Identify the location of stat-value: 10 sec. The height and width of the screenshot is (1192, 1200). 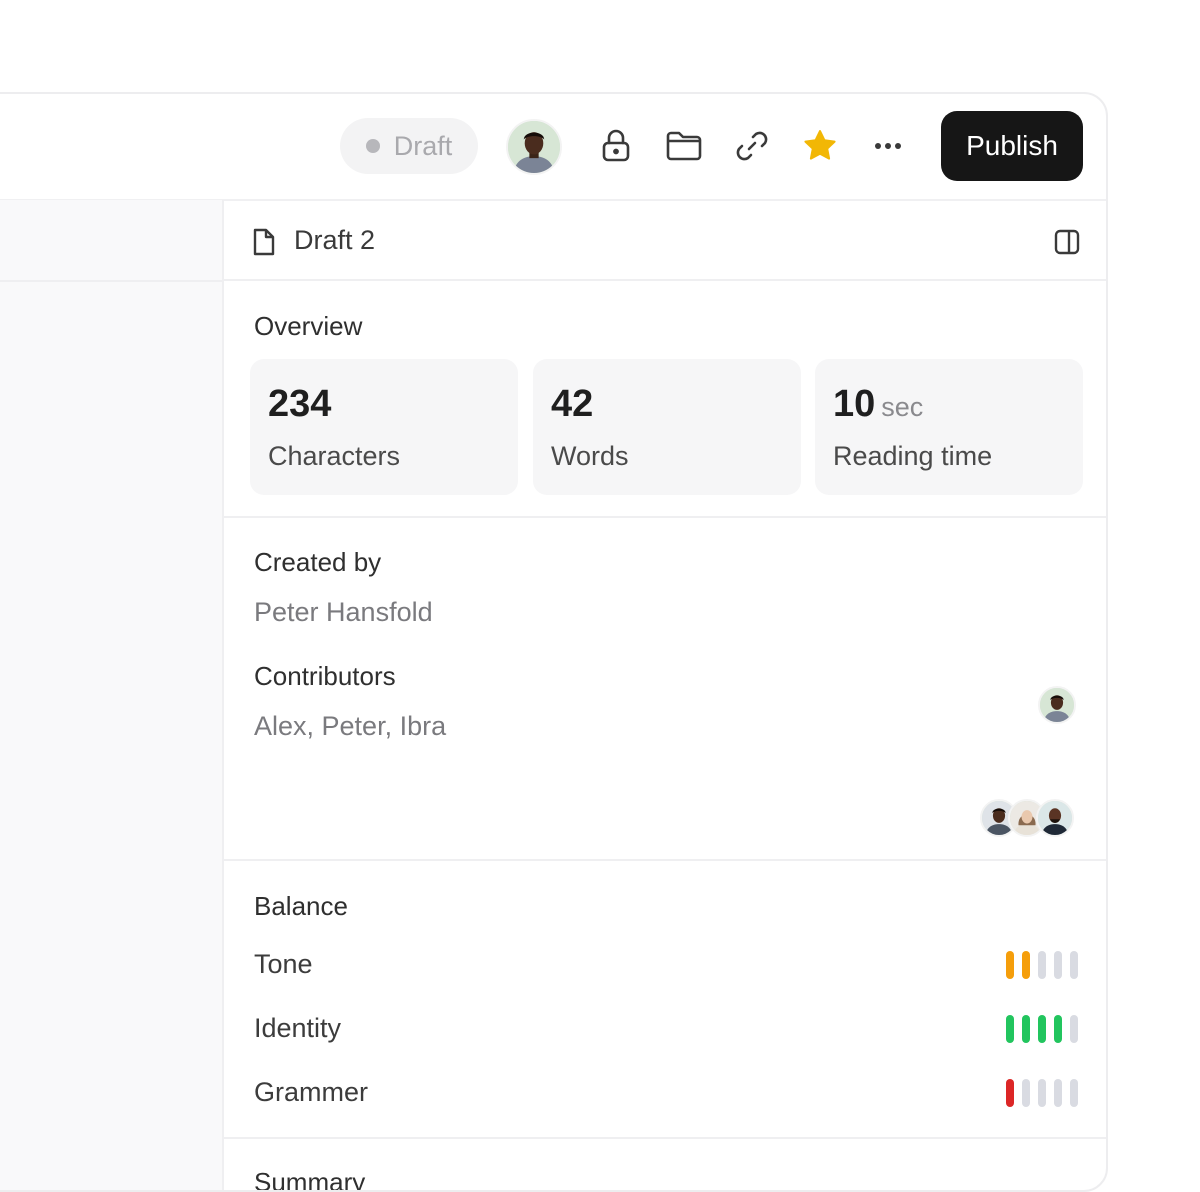
(878, 404).